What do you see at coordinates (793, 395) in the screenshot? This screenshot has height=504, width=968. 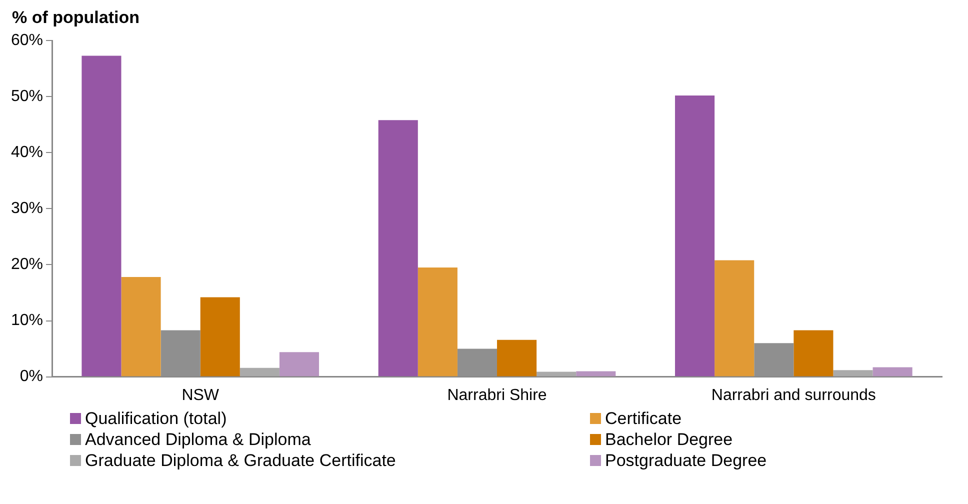 I see `x-tick-label: Narrabri and surrounds` at bounding box center [793, 395].